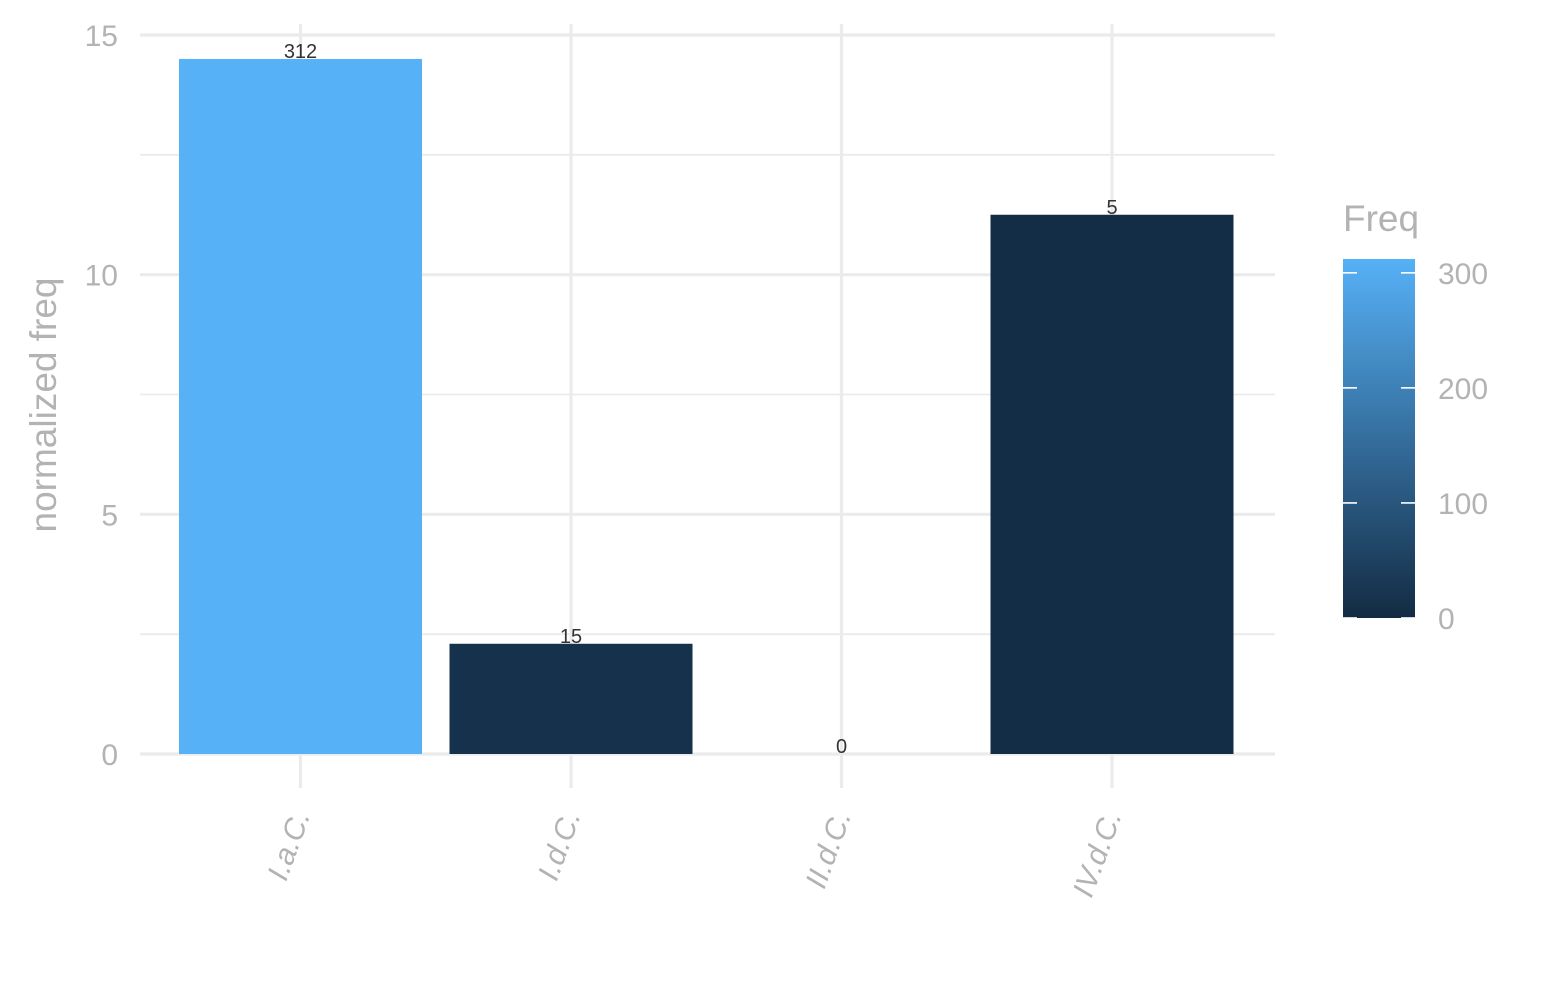 This screenshot has width=1545, height=1000. What do you see at coordinates (1111, 208) in the screenshot?
I see `bar-label: 5` at bounding box center [1111, 208].